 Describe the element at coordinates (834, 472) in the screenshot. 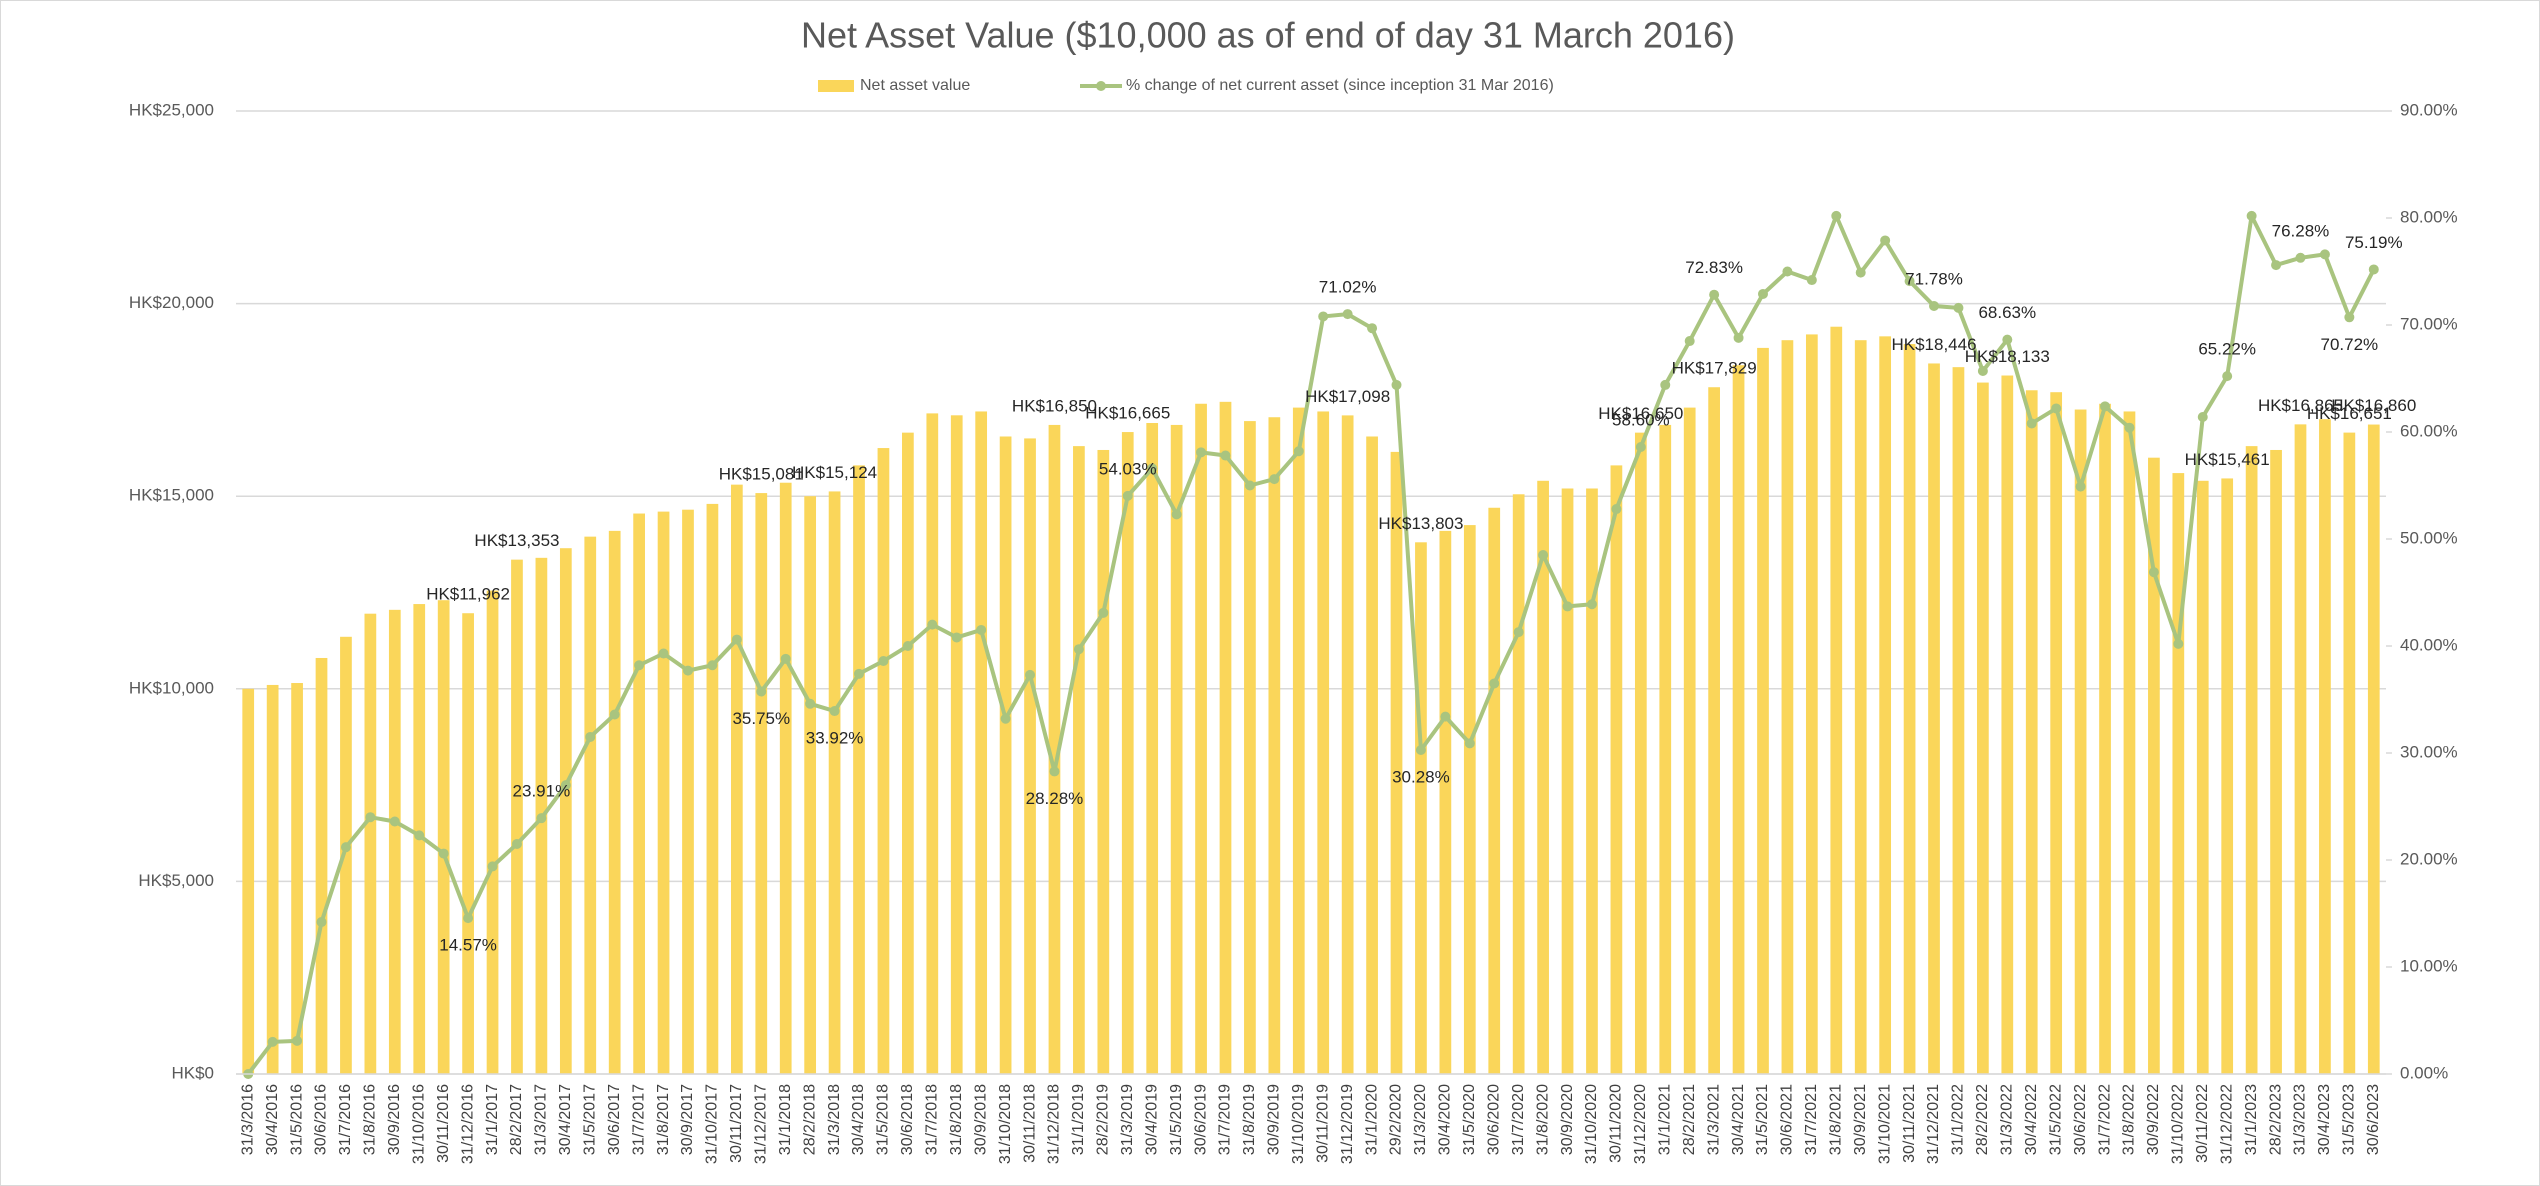

I see `data-label: HK$15,124` at that location.